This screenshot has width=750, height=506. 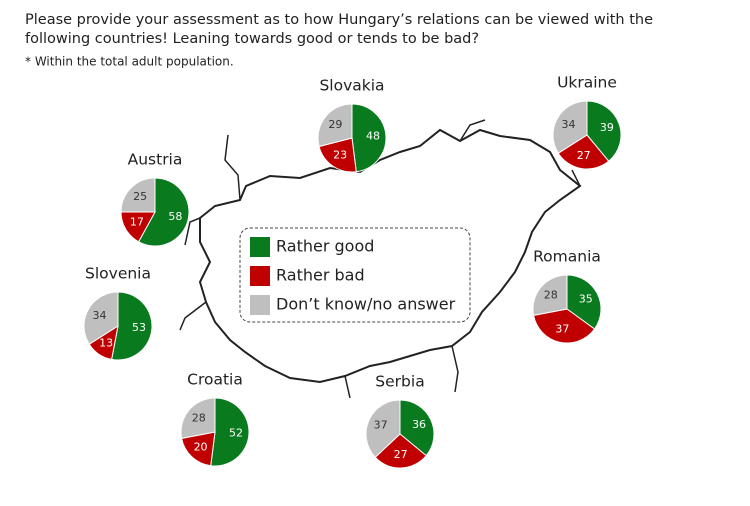 What do you see at coordinates (373, 136) in the screenshot?
I see `value-label: 48` at bounding box center [373, 136].